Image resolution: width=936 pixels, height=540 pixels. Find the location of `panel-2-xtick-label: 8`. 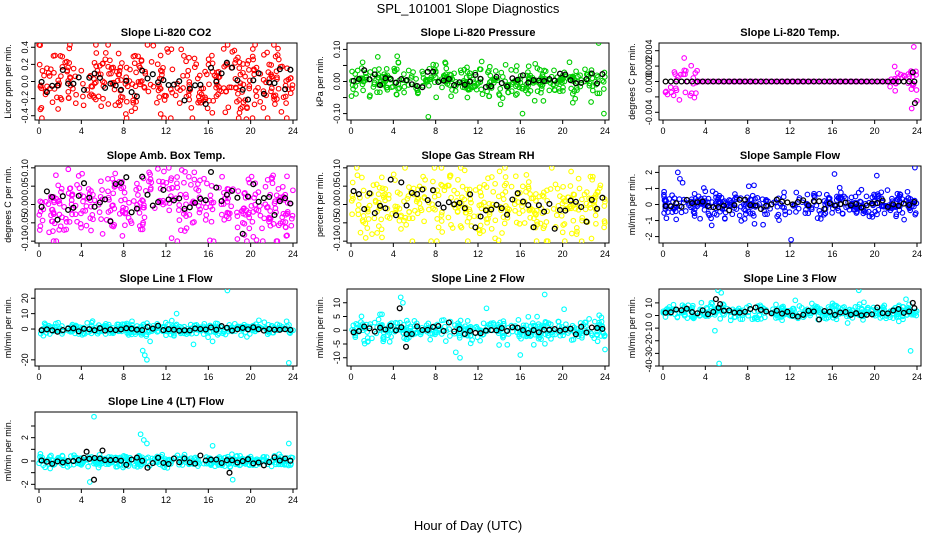

panel-2-xtick-label: 8 is located at coordinates (435, 131).